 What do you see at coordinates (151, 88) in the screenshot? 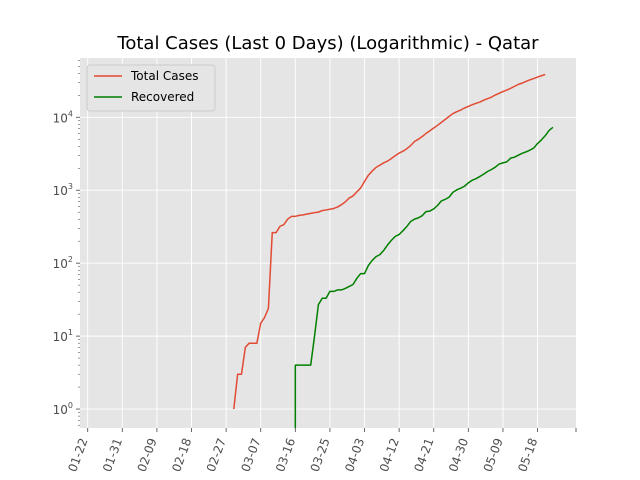
I see `legend: Total Cases Recovered` at bounding box center [151, 88].